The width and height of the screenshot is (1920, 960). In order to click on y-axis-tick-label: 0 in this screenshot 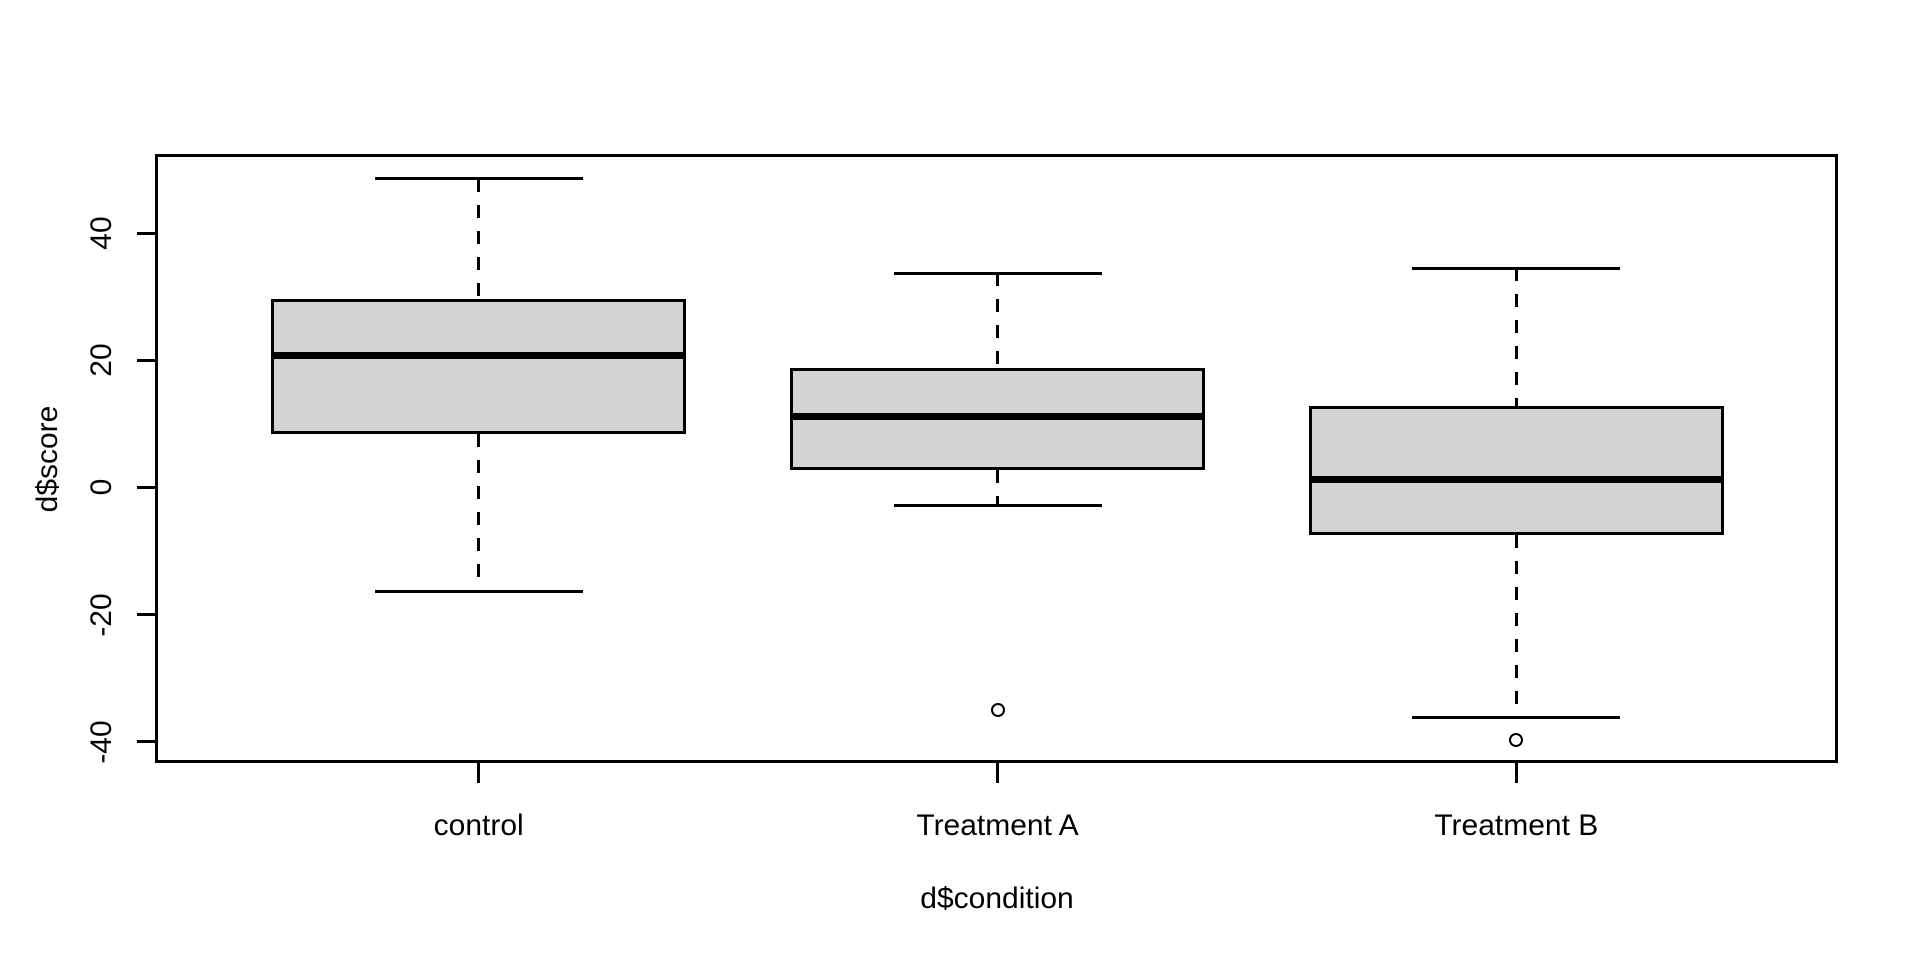, I will do `click(101, 487)`.